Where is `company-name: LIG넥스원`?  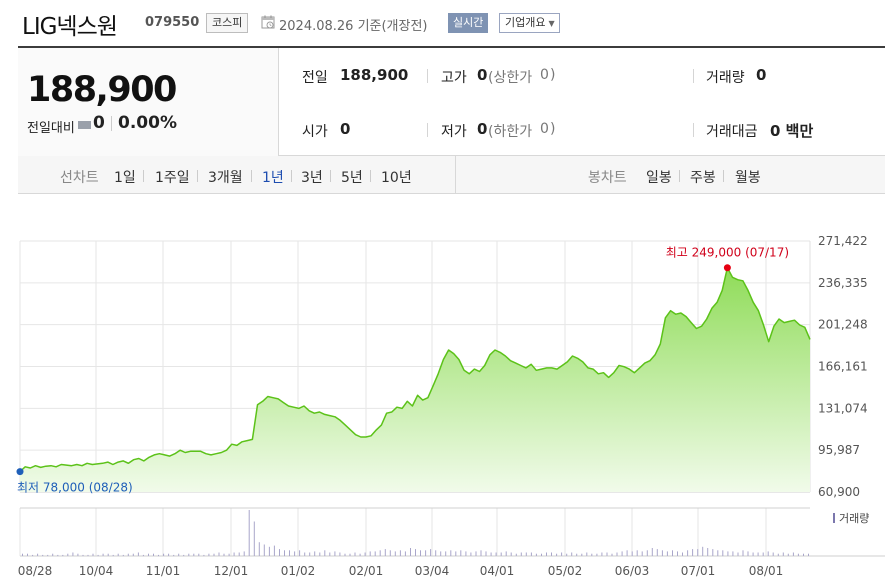
company-name: LIG넥스원 is located at coordinates (70, 27).